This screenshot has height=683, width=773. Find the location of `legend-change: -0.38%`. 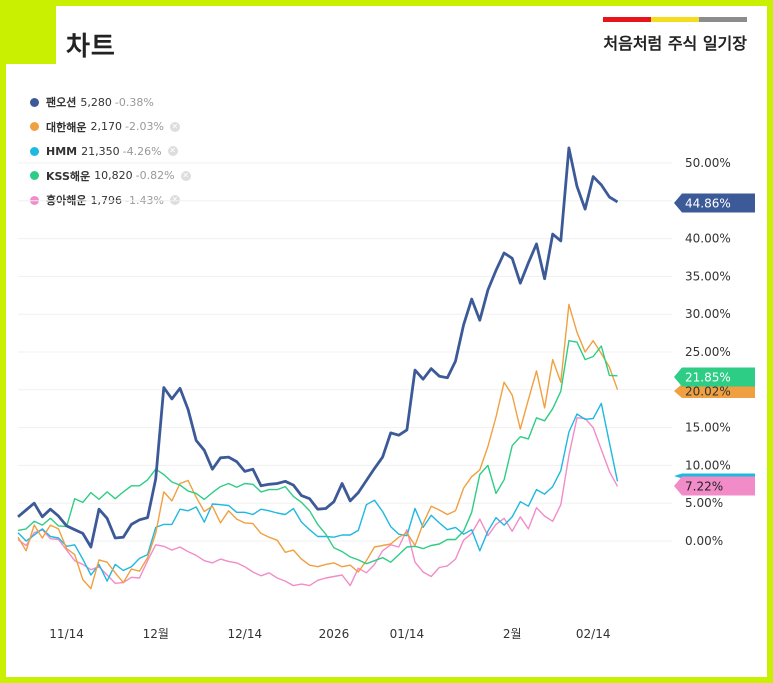

legend-change: -0.38% is located at coordinates (134, 102).